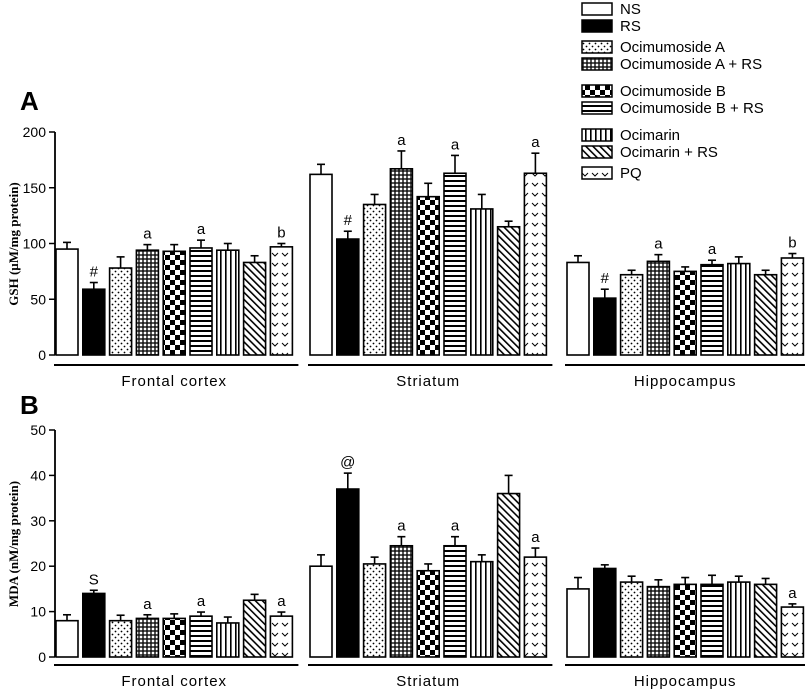 The image size is (805, 692). Describe the element at coordinates (38, 612) in the screenshot. I see `y-tick-label-1: 10` at that location.